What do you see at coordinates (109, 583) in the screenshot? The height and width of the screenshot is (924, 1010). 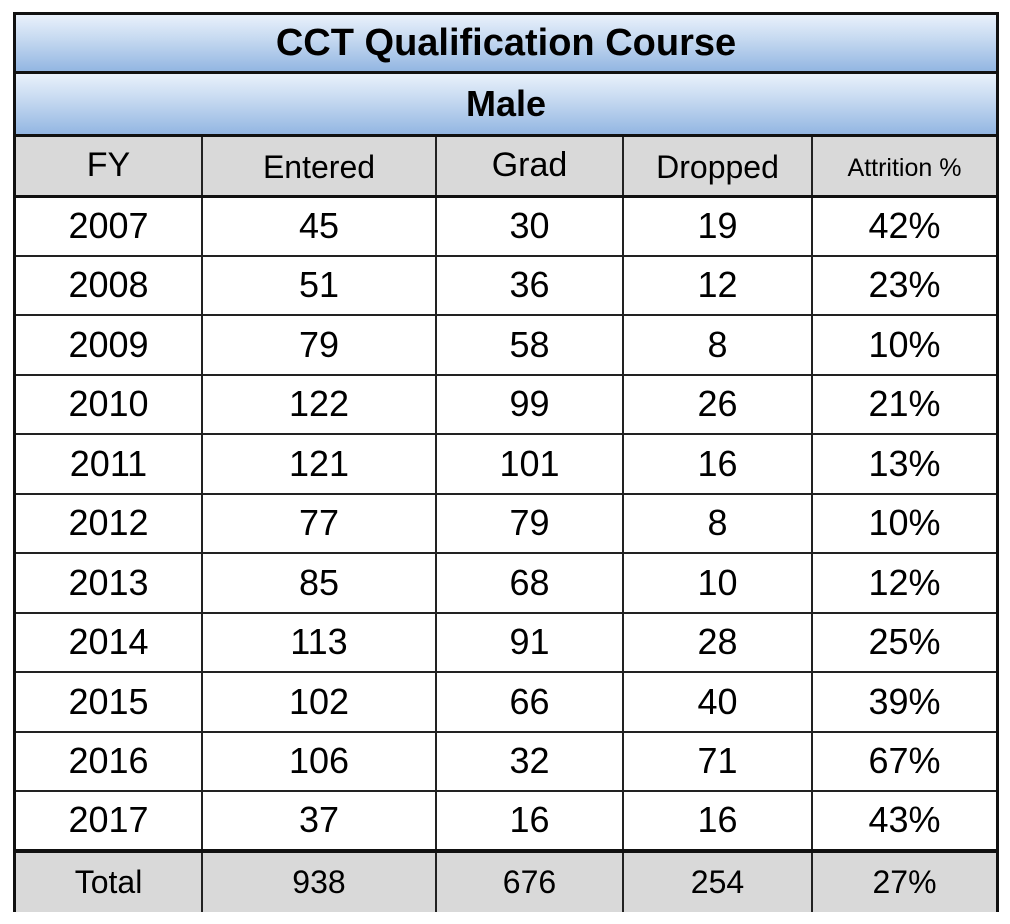 I see `cell-fy: 2013` at bounding box center [109, 583].